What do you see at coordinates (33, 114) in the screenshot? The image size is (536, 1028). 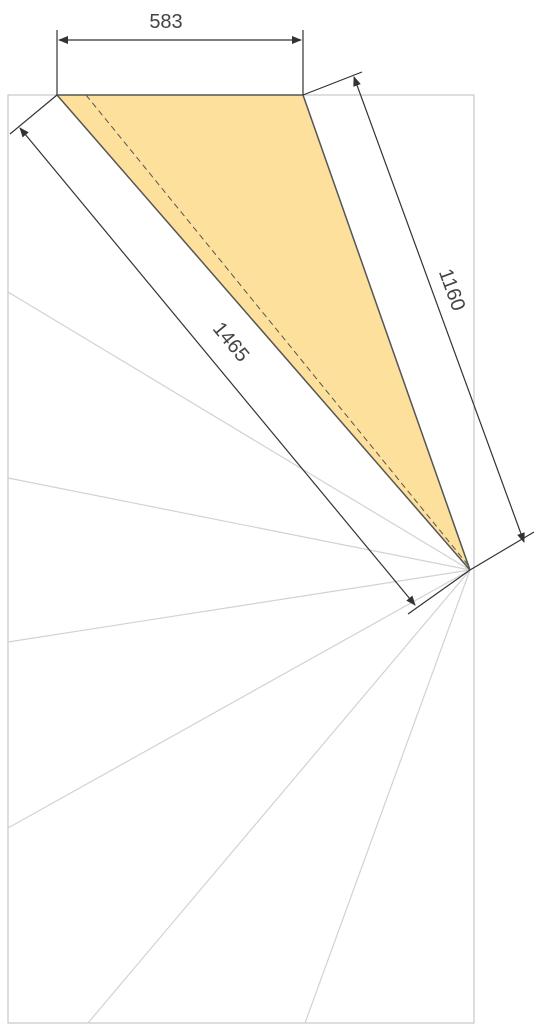 I see `extension-line-top-left` at bounding box center [33, 114].